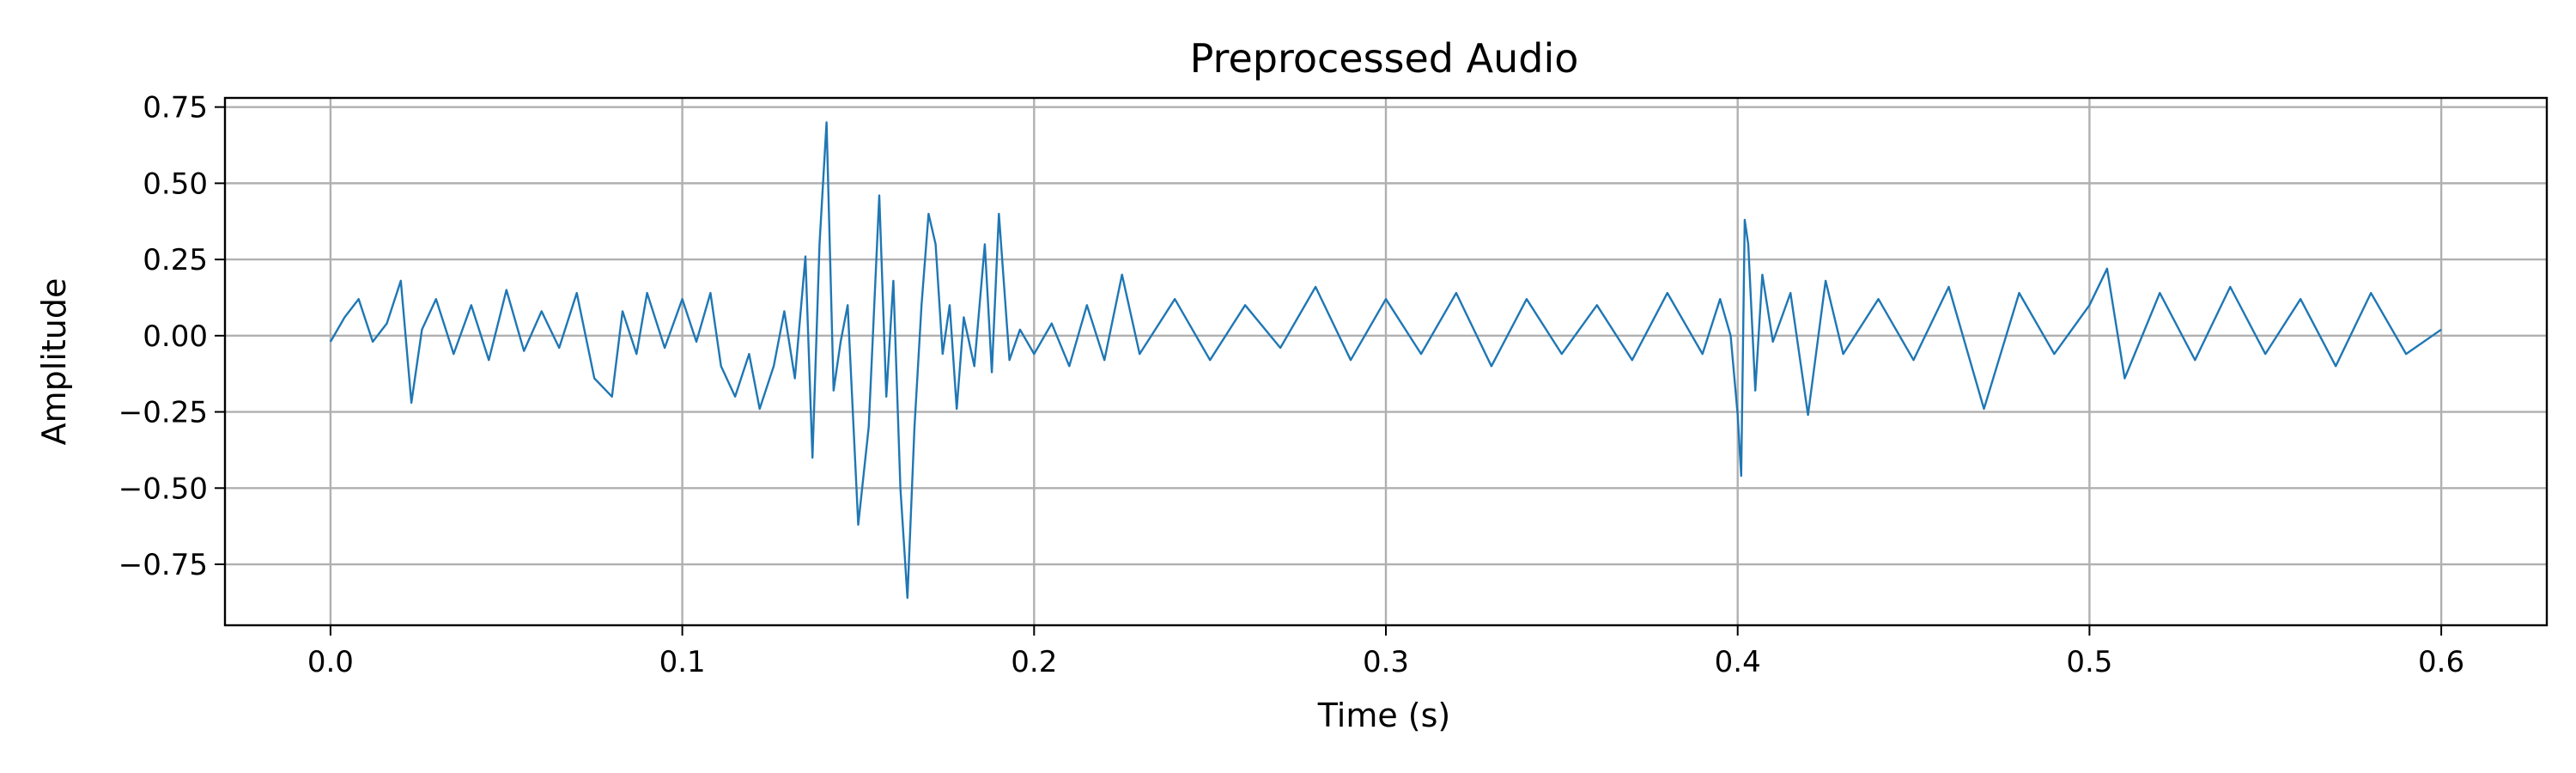 Image resolution: width=2576 pixels, height=773 pixels. Describe the element at coordinates (682, 662) in the screenshot. I see `x-tick-label: 0.1` at that location.